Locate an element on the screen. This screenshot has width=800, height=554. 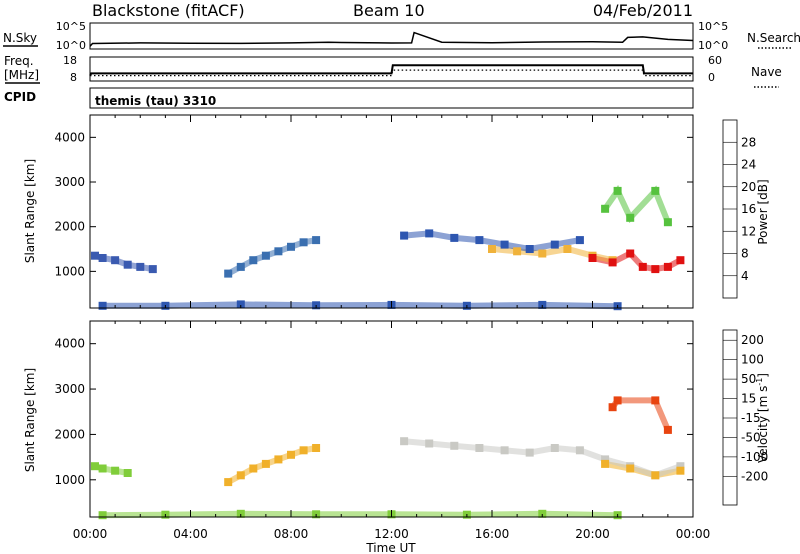
station-title: Blackstone (fitACF) is located at coordinates (168, 10).